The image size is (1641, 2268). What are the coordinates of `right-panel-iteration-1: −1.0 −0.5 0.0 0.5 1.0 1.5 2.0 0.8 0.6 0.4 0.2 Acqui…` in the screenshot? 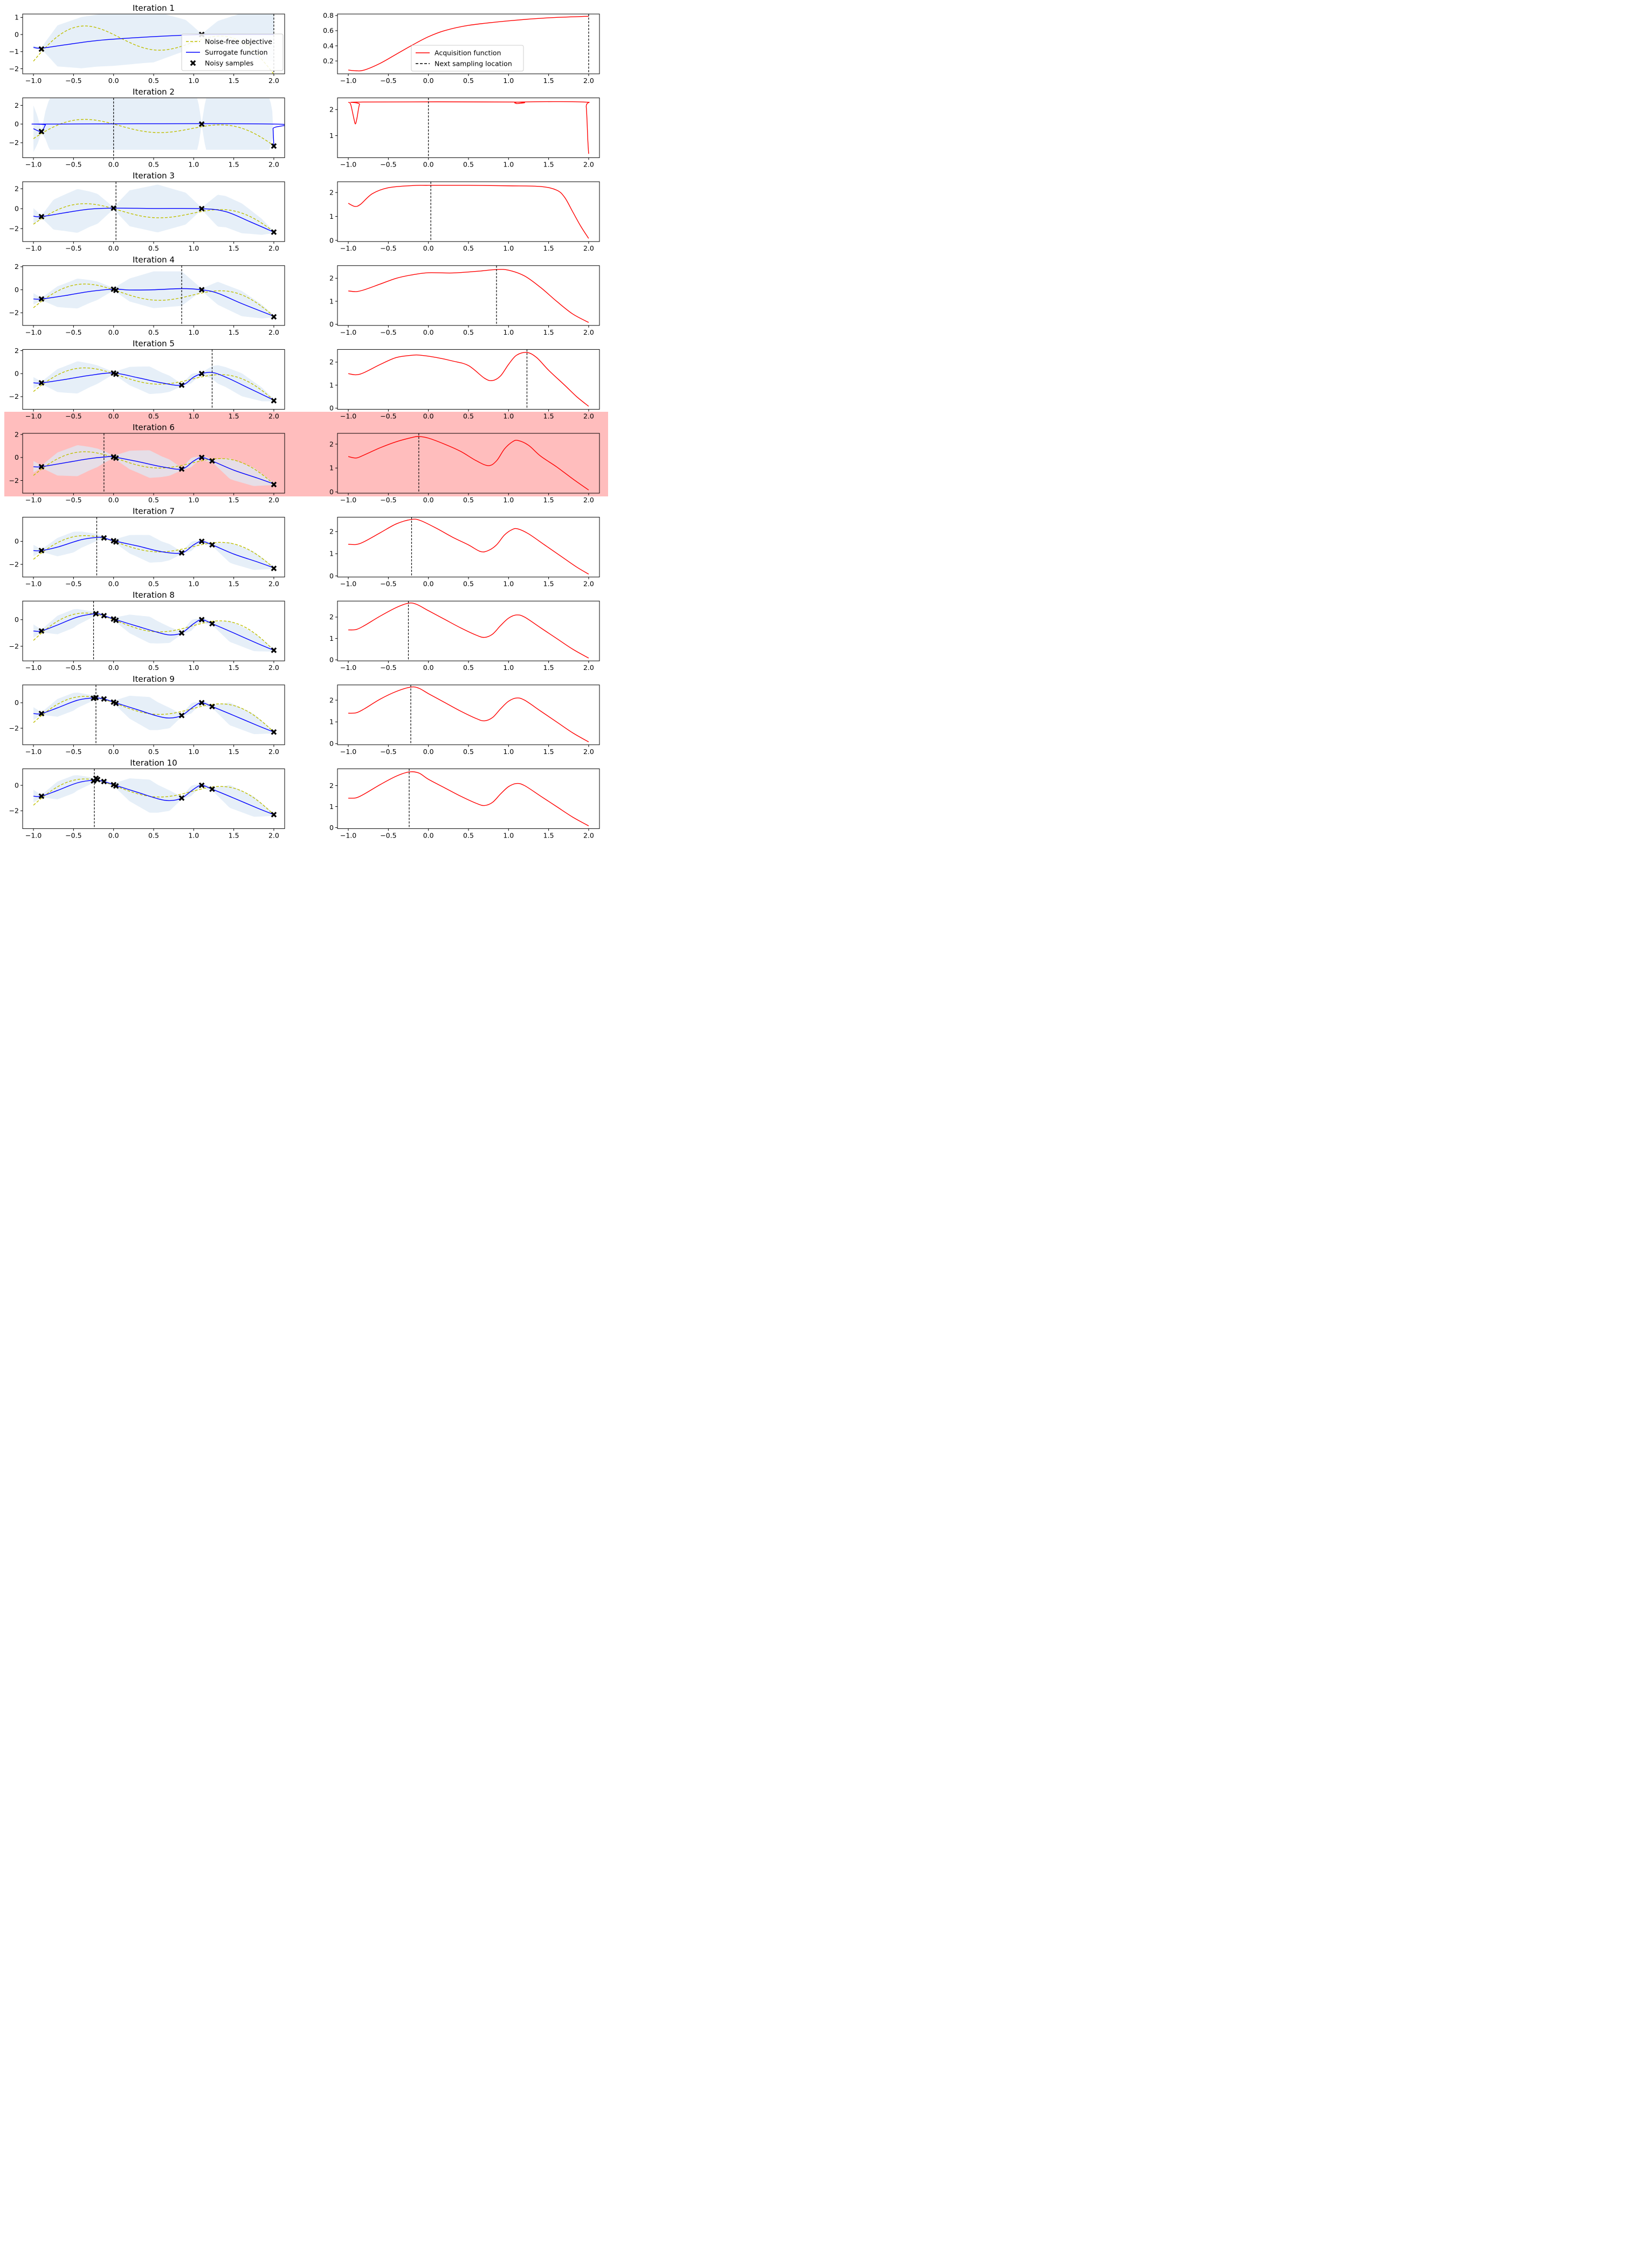 It's located at (461, 48).